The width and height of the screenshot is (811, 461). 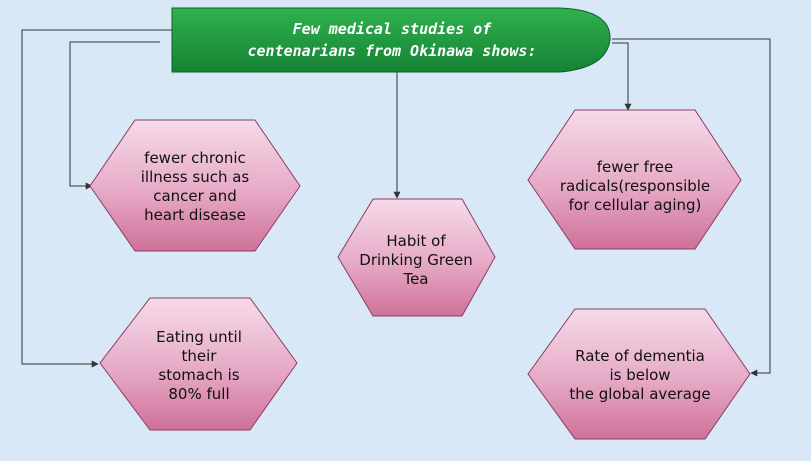 I want to click on arrow-to-dementia, so click(x=691, y=207).